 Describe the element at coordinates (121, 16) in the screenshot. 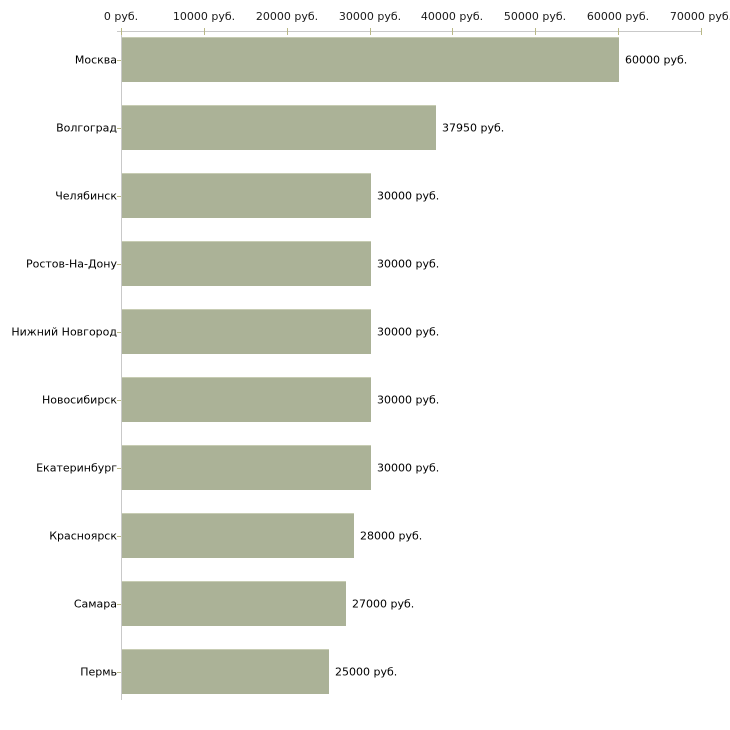

I see `x-axis-tick-label: 0 руб.` at that location.